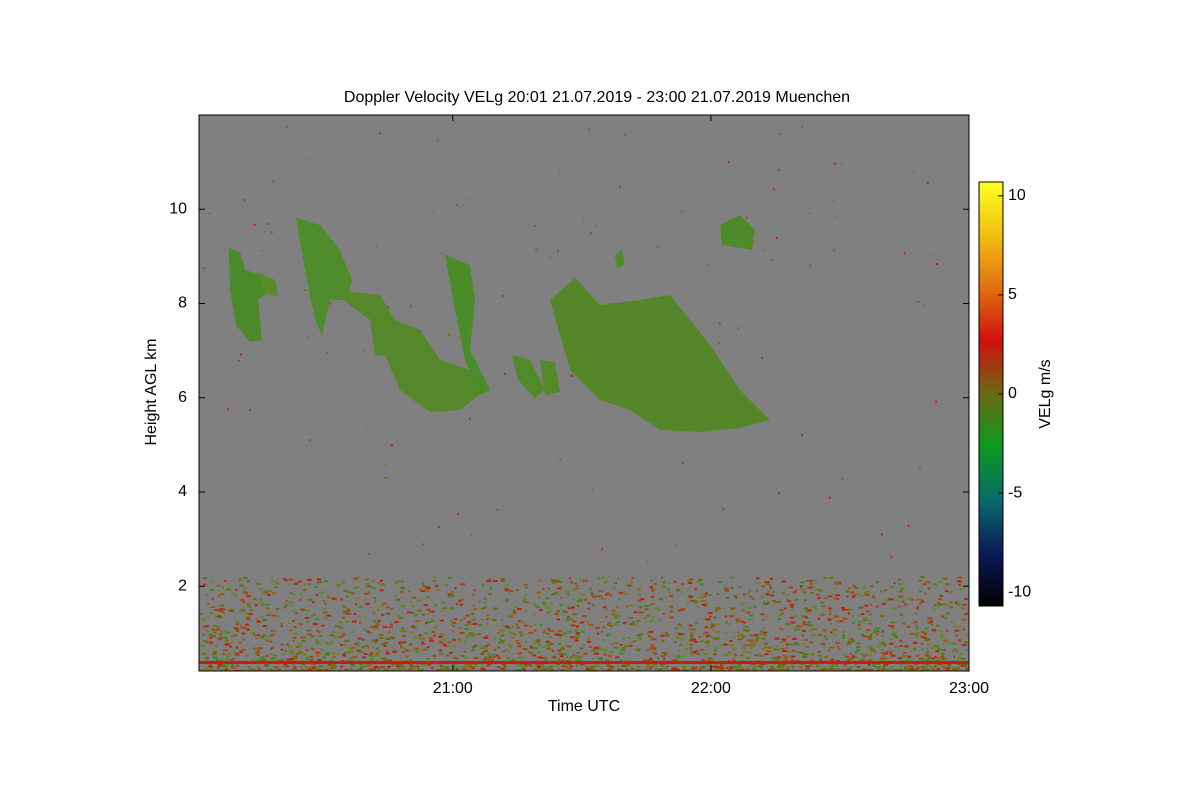 The width and height of the screenshot is (1200, 800). What do you see at coordinates (1019, 591) in the screenshot?
I see `colorbar-tick-label: -10` at bounding box center [1019, 591].